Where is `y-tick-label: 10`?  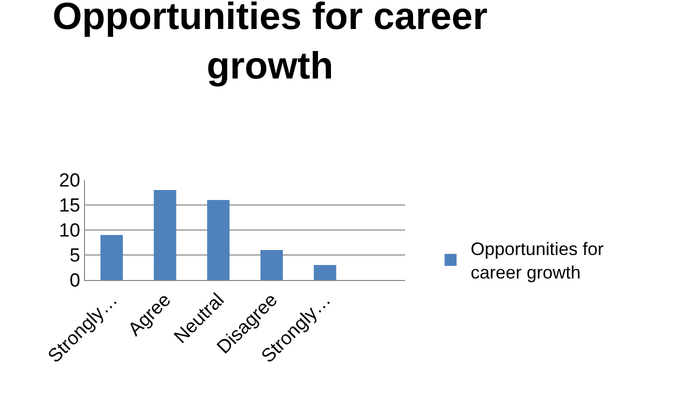 y-tick-label: 10 is located at coordinates (69, 231).